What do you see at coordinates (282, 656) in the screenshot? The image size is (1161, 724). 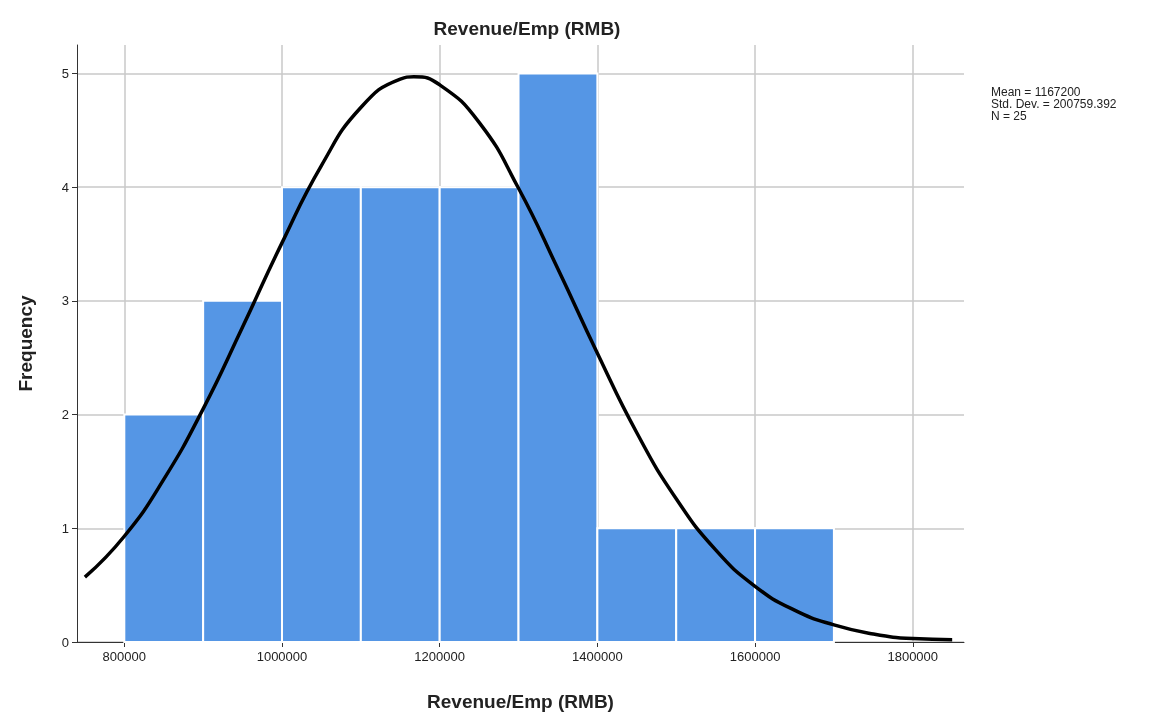 I see `x-tick-label: 1000000` at bounding box center [282, 656].